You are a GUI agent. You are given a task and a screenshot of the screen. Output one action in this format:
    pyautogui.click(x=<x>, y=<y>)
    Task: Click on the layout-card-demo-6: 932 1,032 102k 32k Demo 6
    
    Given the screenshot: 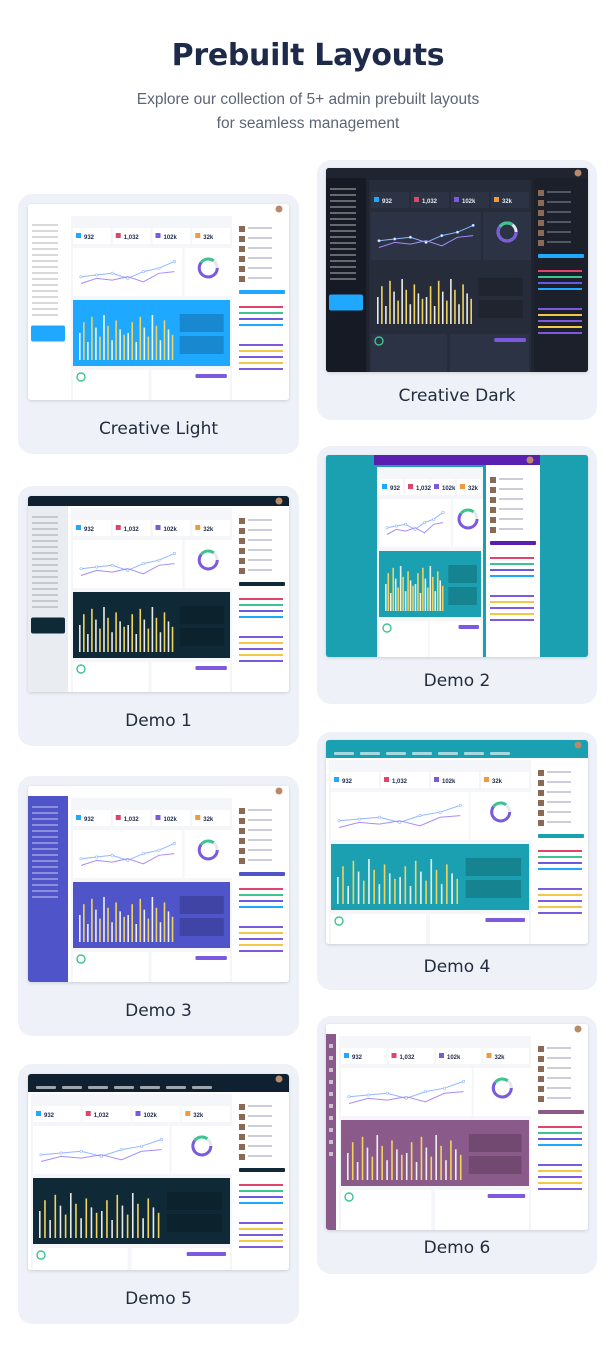 What is the action you would take?
    pyautogui.click(x=457, y=1145)
    